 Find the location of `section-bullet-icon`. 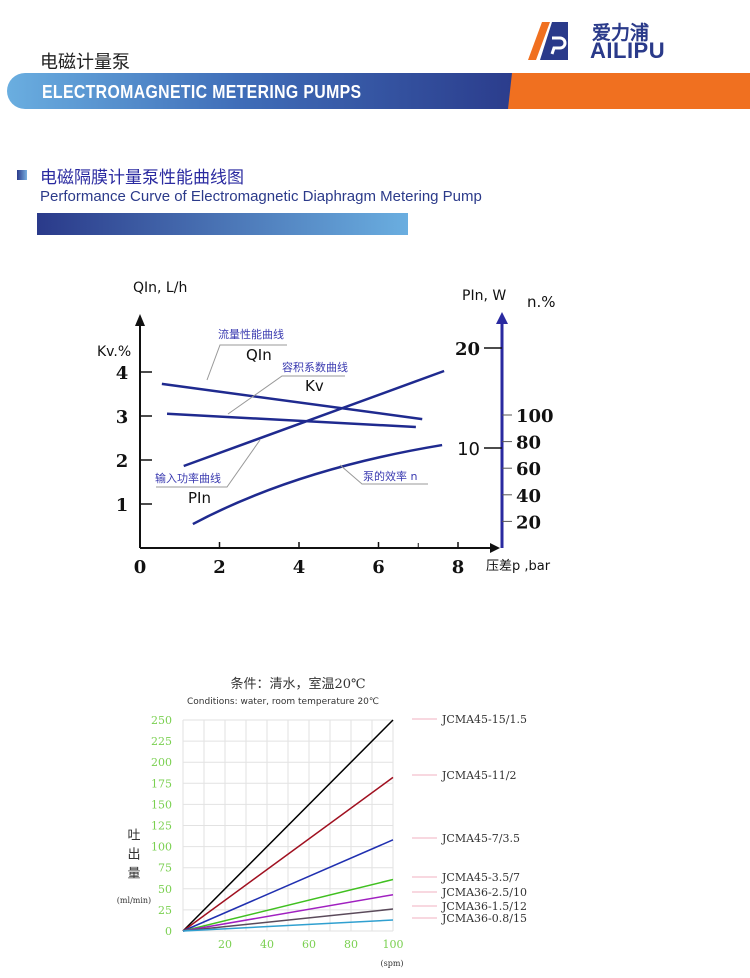

section-bullet-icon is located at coordinates (22, 175).